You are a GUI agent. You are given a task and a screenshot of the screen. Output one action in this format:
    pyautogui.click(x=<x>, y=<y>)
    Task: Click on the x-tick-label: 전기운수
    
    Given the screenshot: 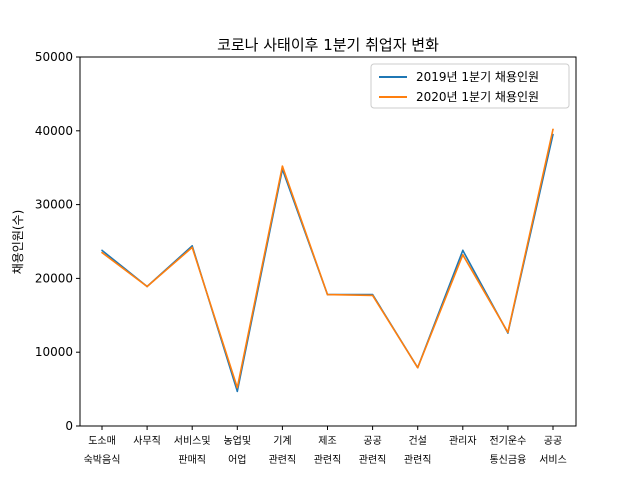 What is the action you would take?
    pyautogui.click(x=507, y=441)
    